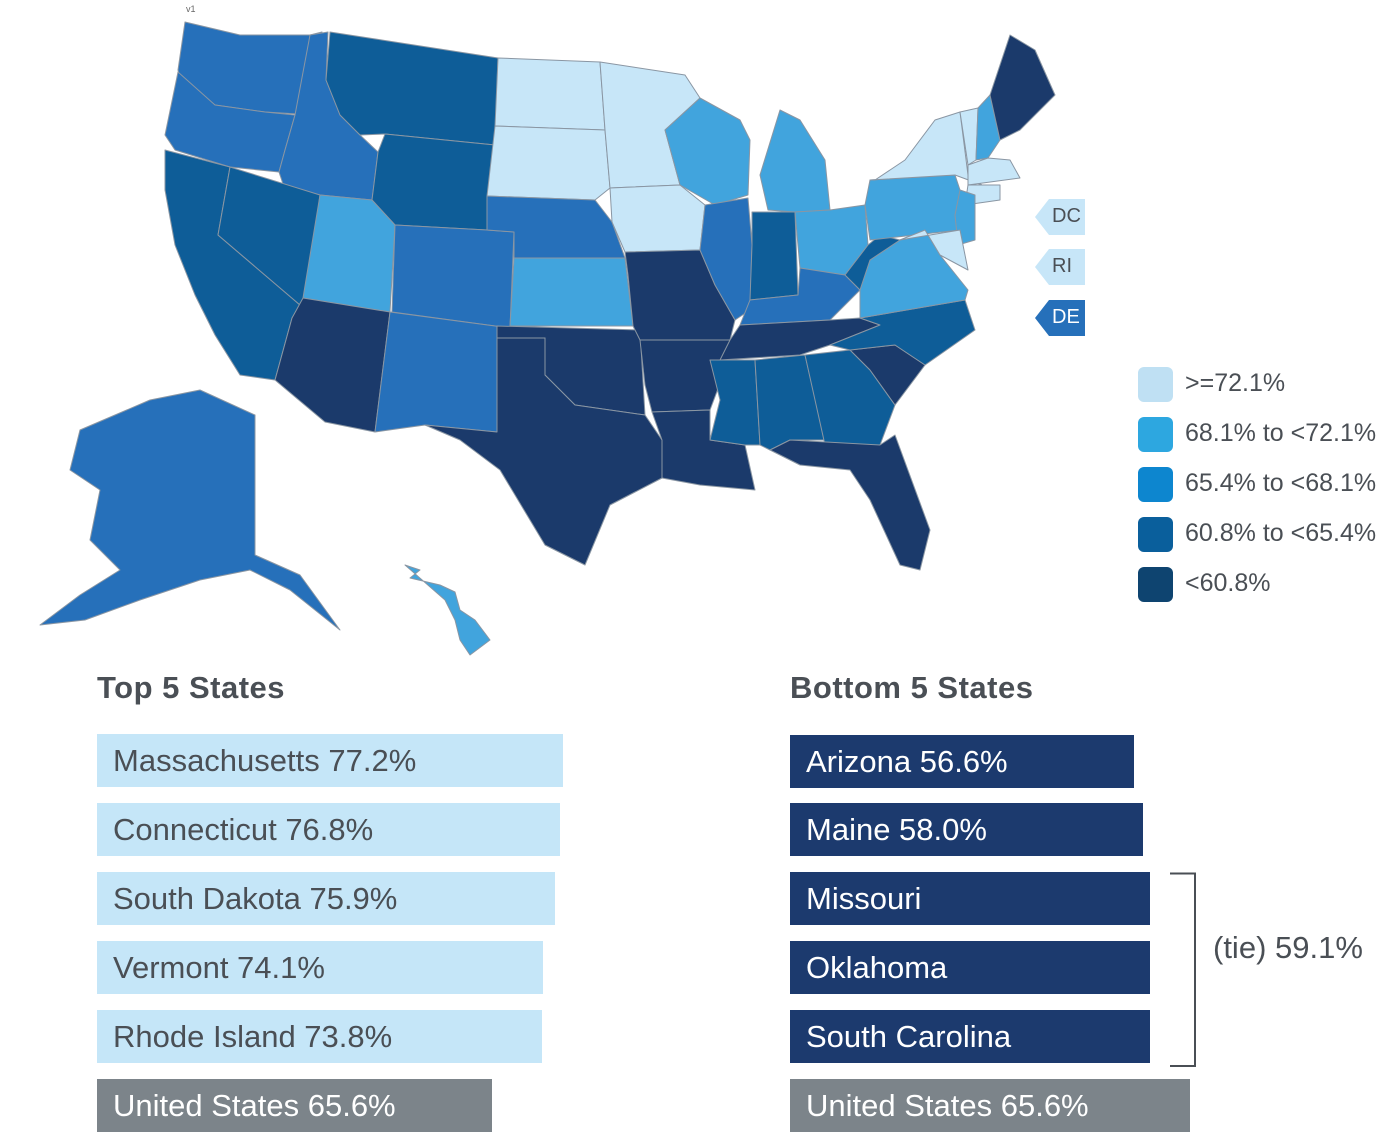  I want to click on bottom5-bar: Maine 58.0%, so click(966, 829).